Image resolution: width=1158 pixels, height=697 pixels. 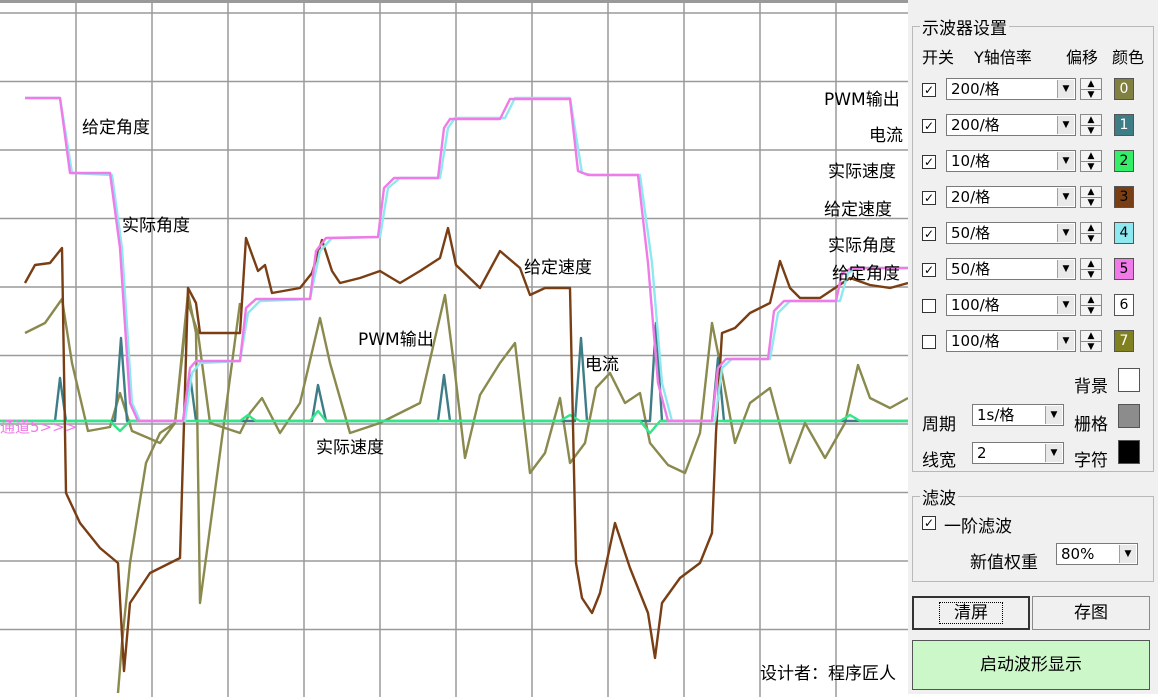 I want to click on char-color-swatch, so click(x=1129, y=452).